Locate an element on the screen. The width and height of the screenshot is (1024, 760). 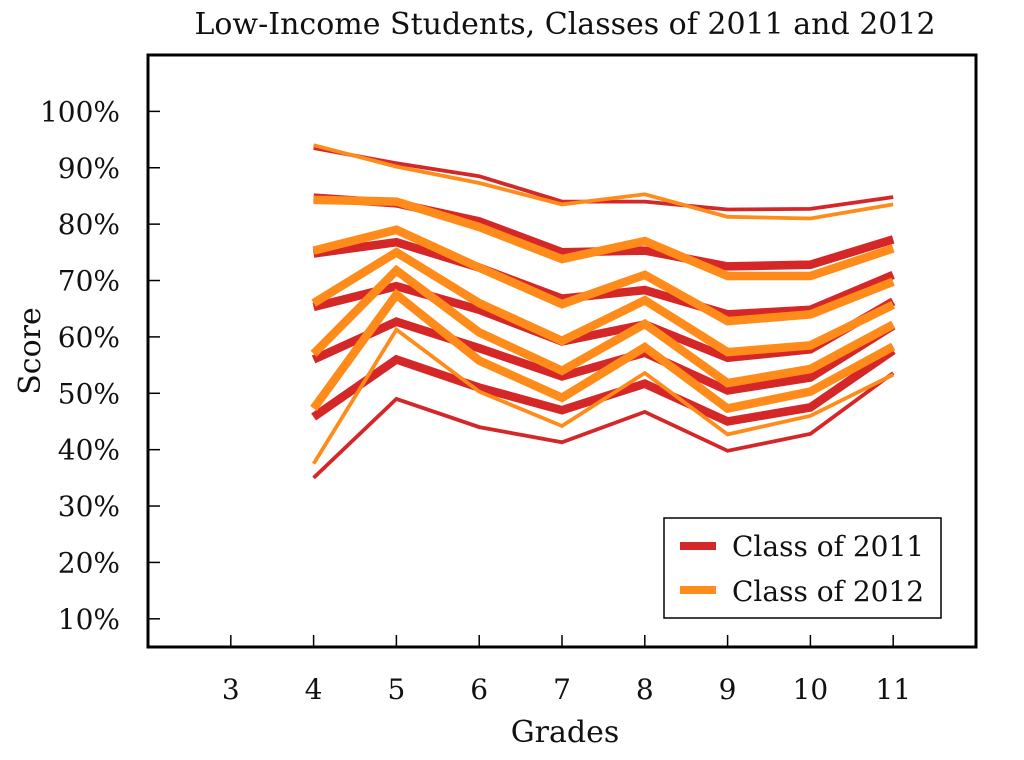
x-axis-label: Grades is located at coordinates (565, 732).